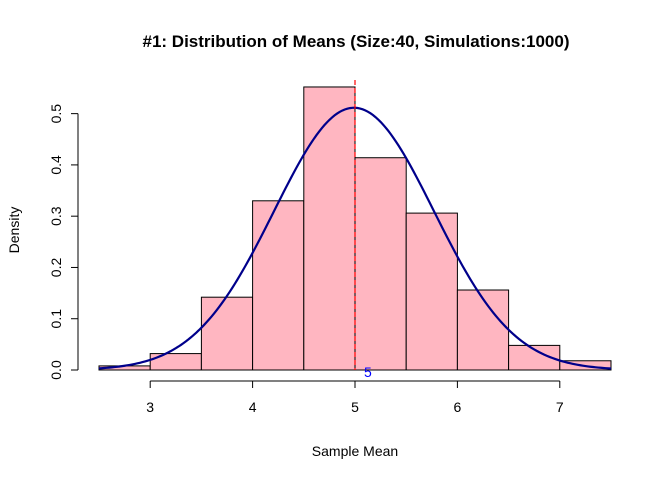 This screenshot has width=672, height=480. Describe the element at coordinates (56, 114) in the screenshot. I see `y-tick-label-5: 0.5` at that location.